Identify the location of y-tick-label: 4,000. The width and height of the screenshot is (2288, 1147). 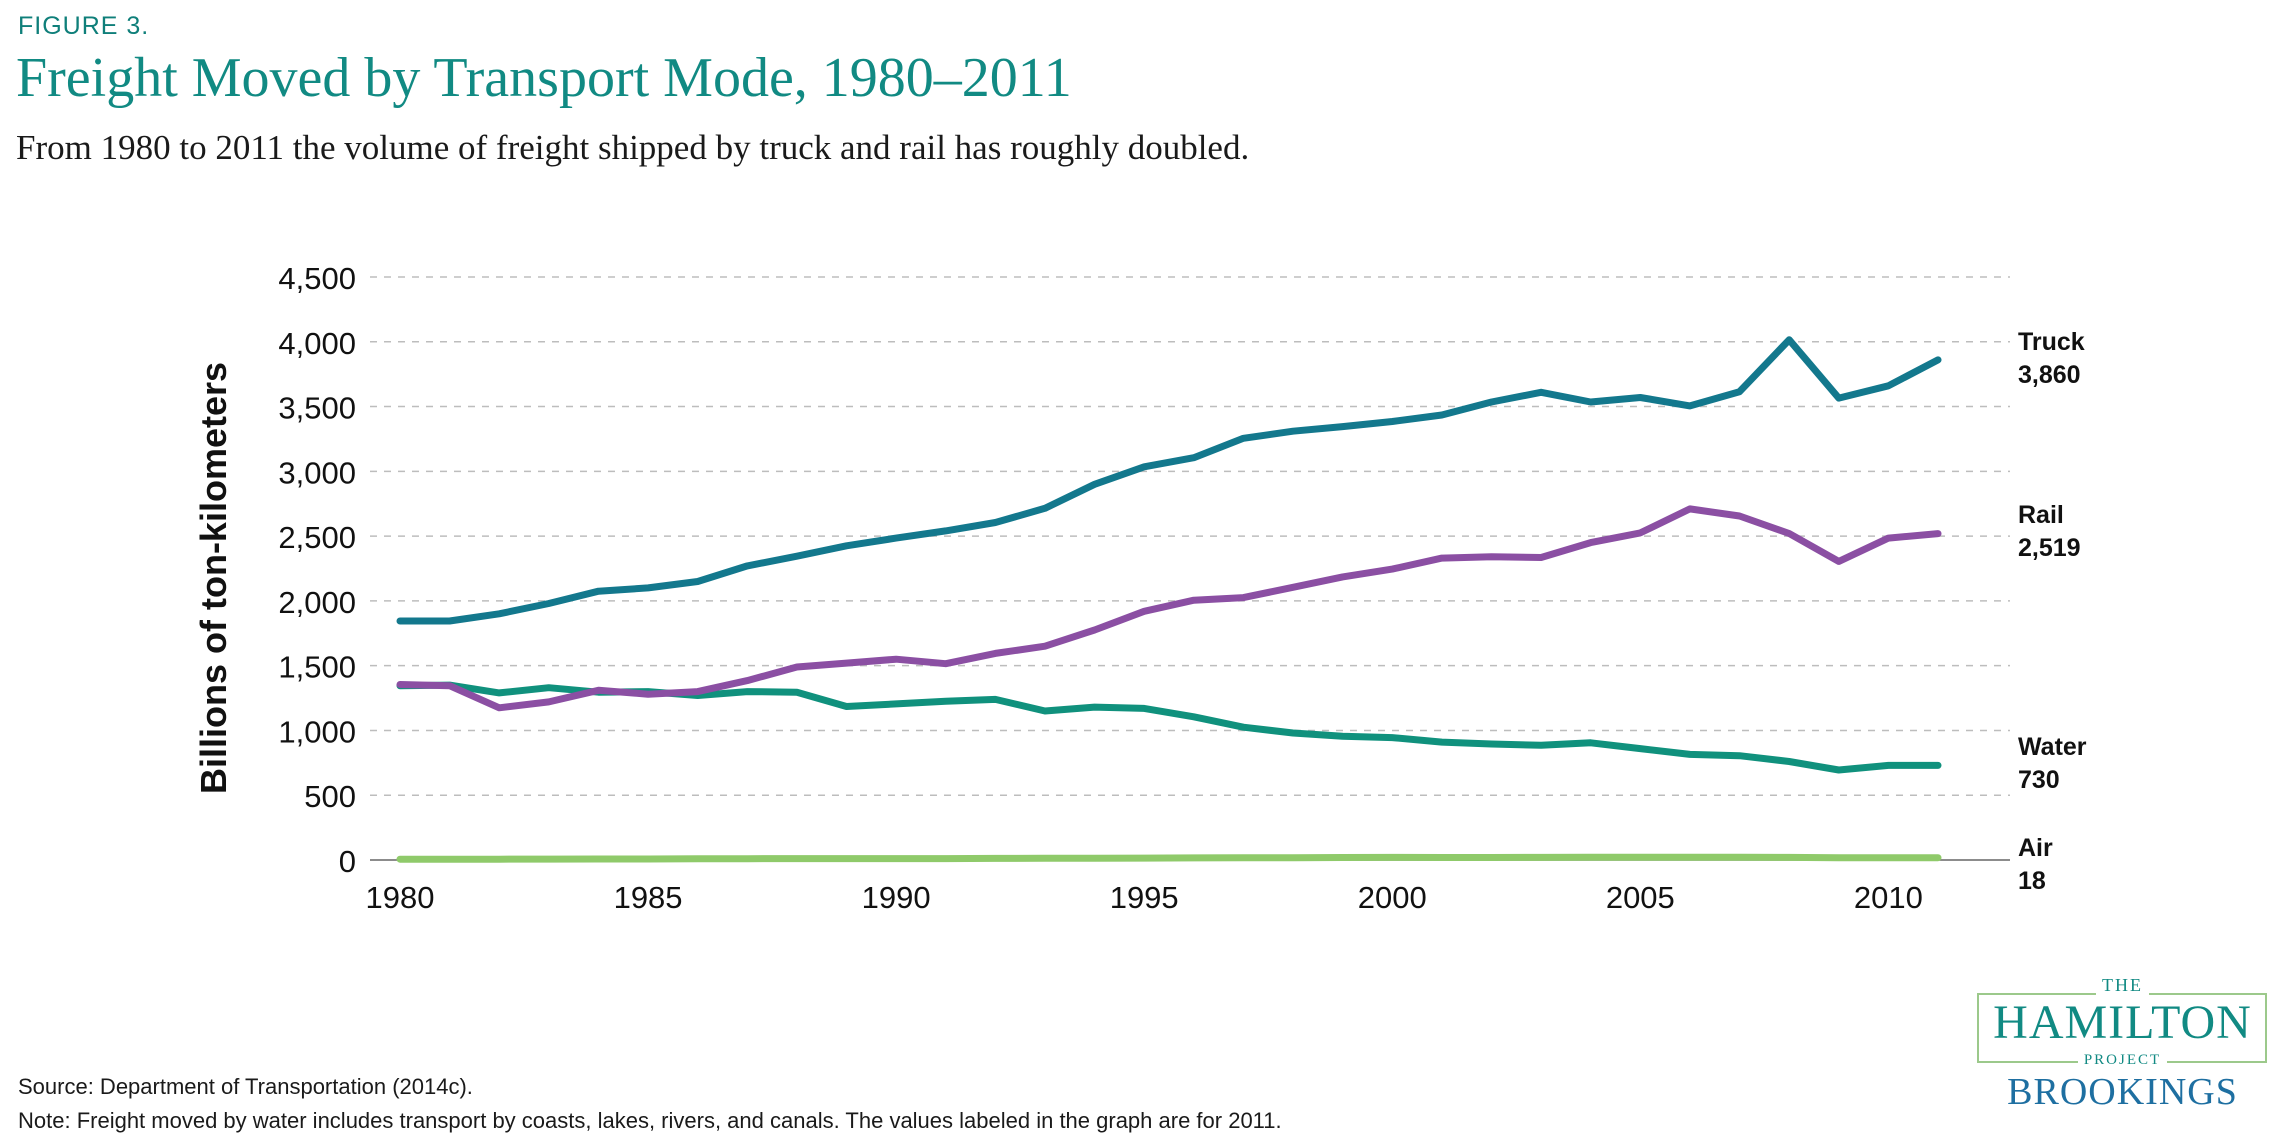
(317, 343).